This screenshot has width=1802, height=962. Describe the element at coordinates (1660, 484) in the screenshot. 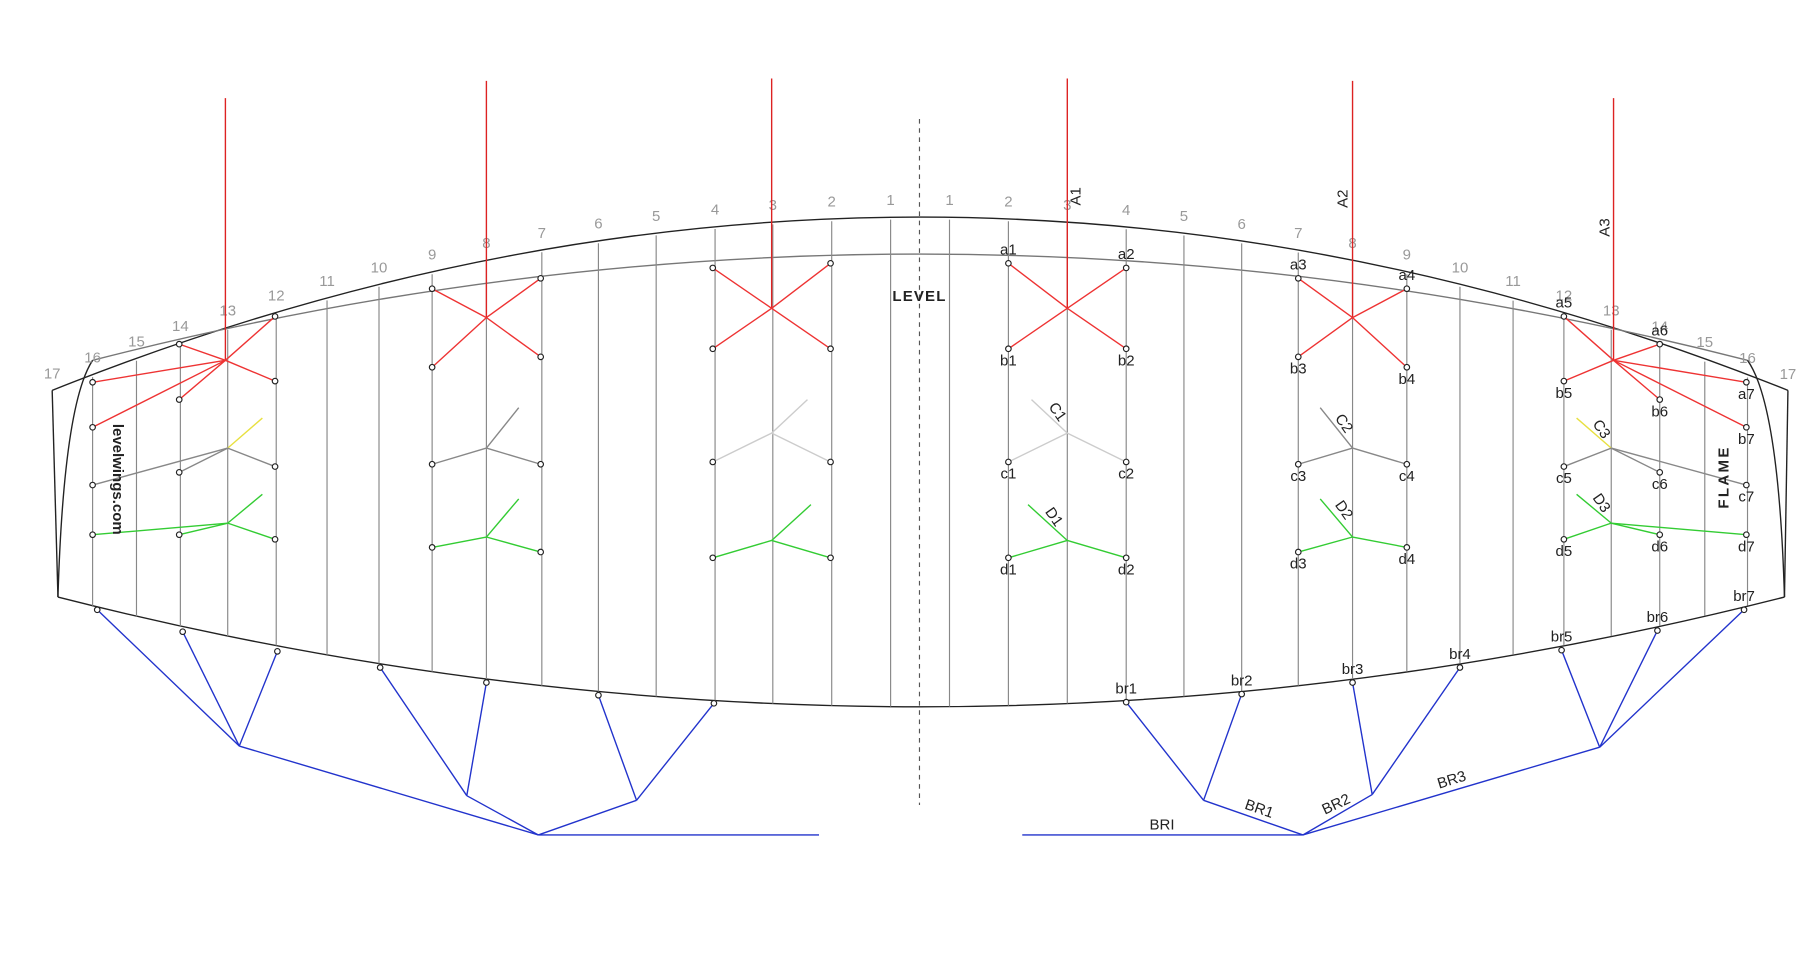

I see `point-label: c6` at that location.